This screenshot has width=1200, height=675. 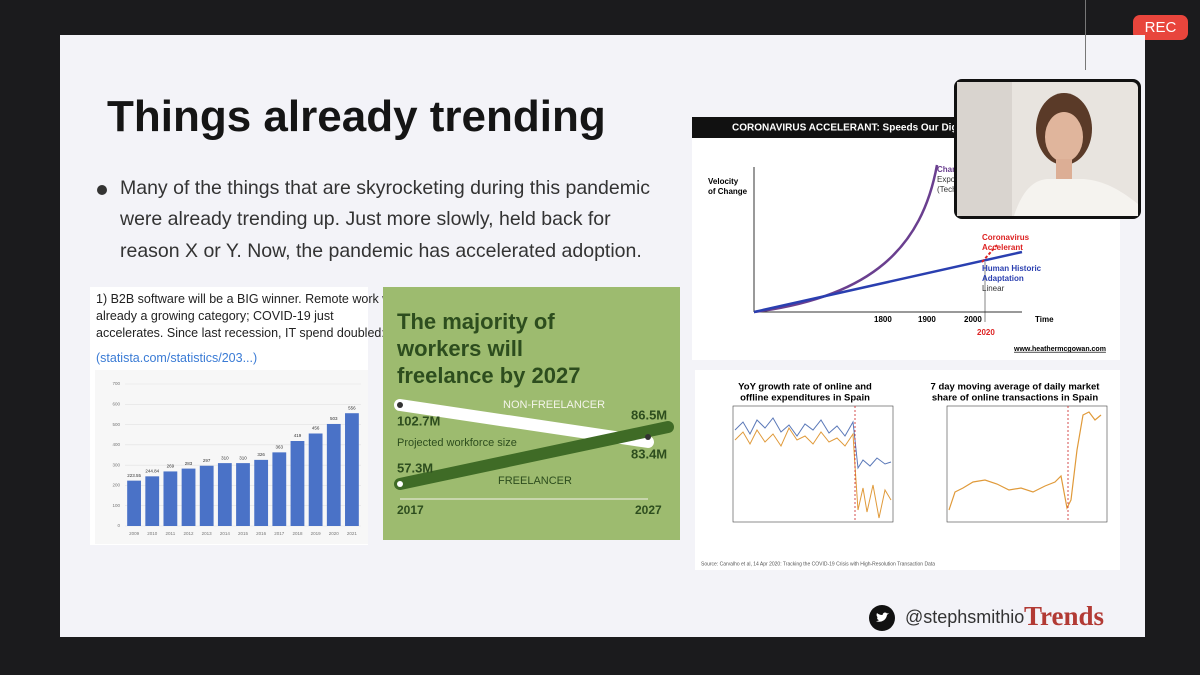 What do you see at coordinates (846, 239) in the screenshot?
I see `exponential-curve` at bounding box center [846, 239].